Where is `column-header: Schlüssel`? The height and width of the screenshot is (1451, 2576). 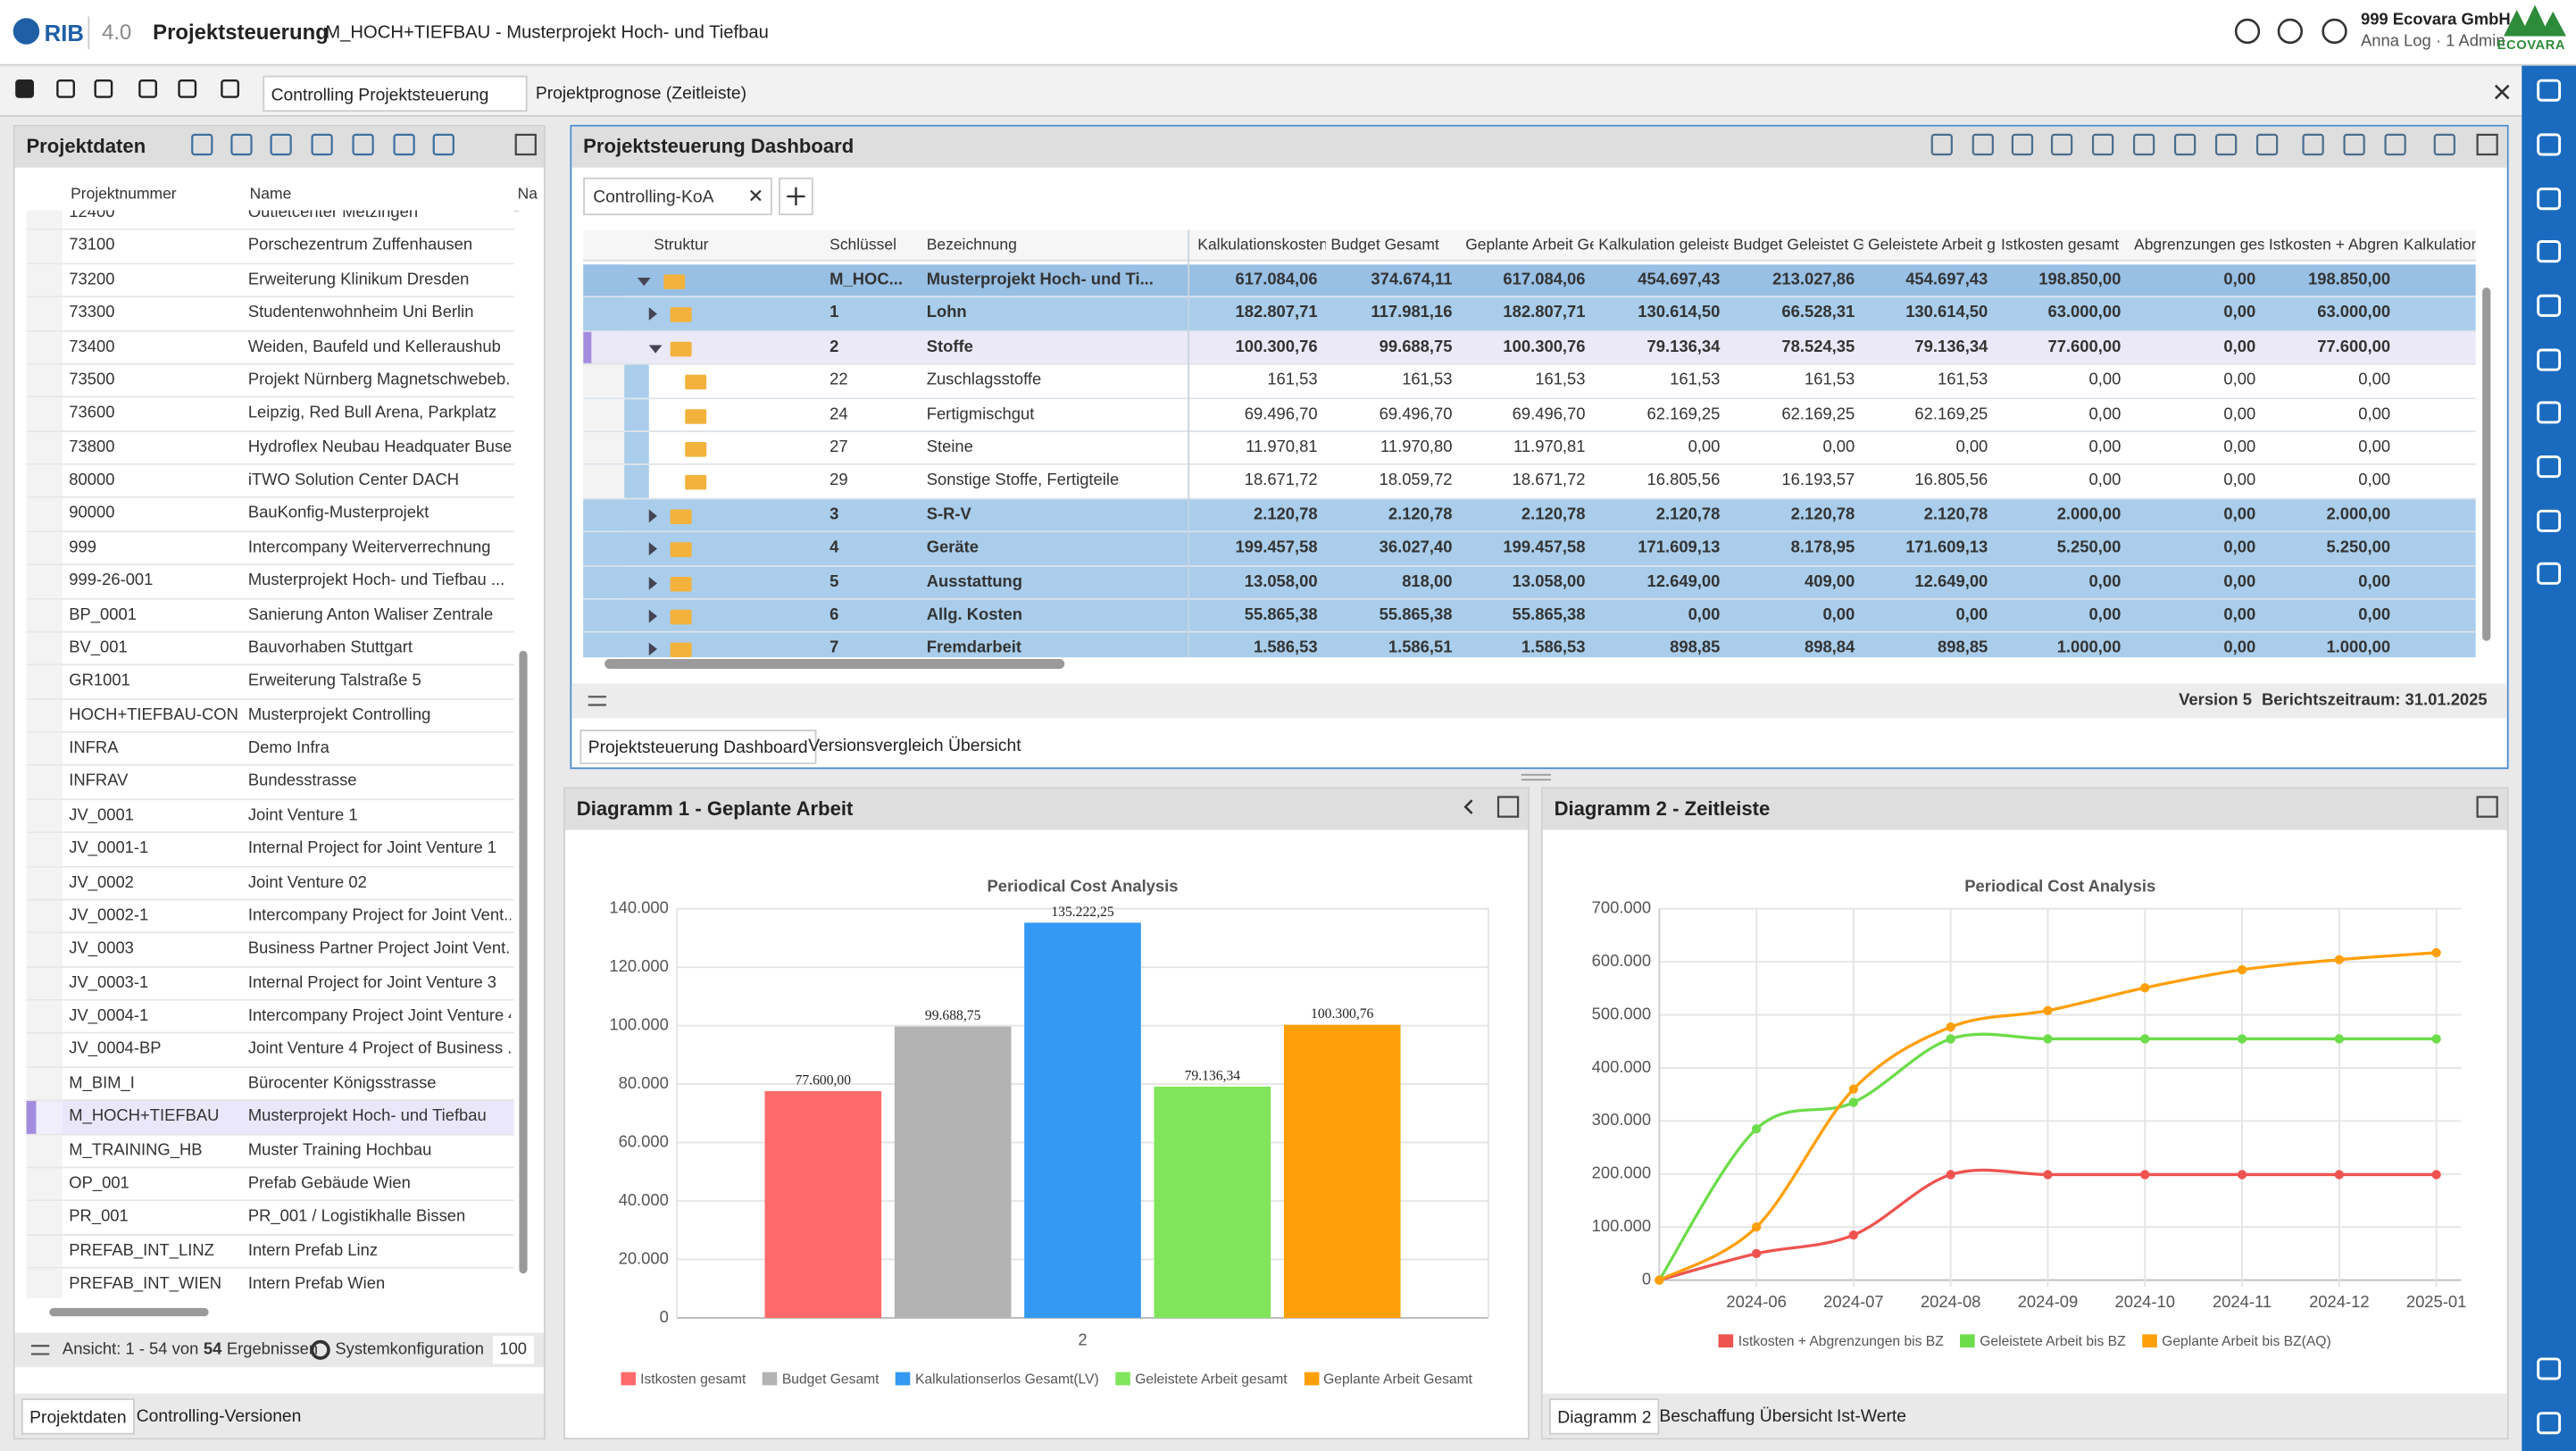 column-header: Schlüssel is located at coordinates (862, 246).